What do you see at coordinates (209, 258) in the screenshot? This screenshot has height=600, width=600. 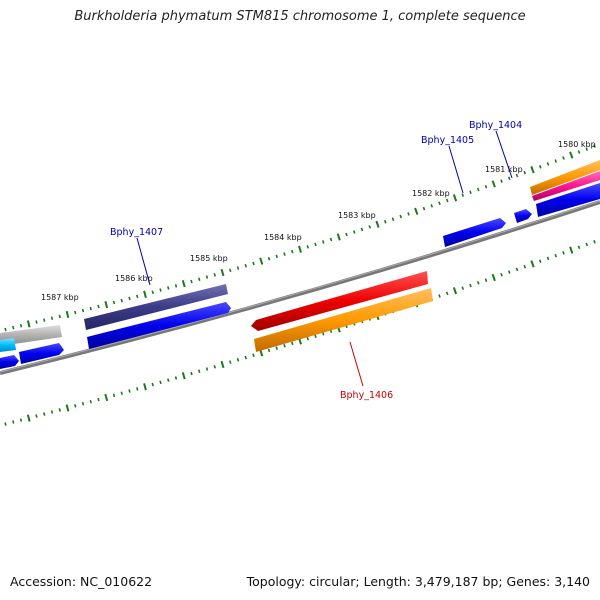 I see `scale-label-1585: 1585 kbp` at bounding box center [209, 258].